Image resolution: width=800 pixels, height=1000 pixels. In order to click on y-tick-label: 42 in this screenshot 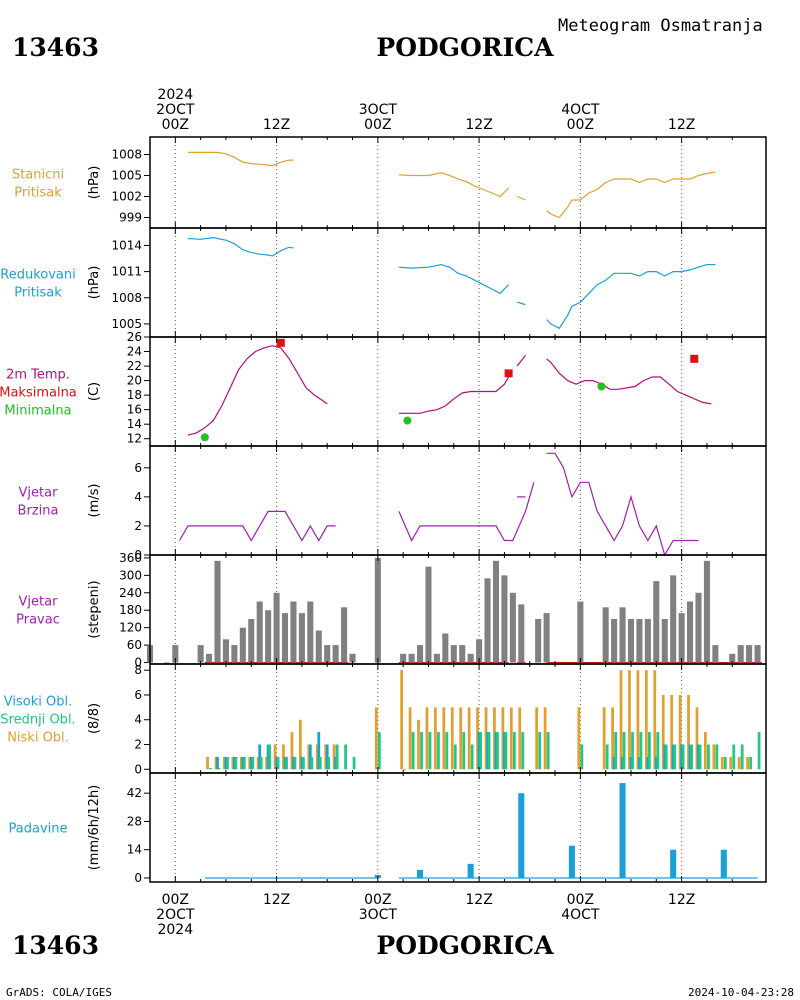, I will do `click(134, 793)`.